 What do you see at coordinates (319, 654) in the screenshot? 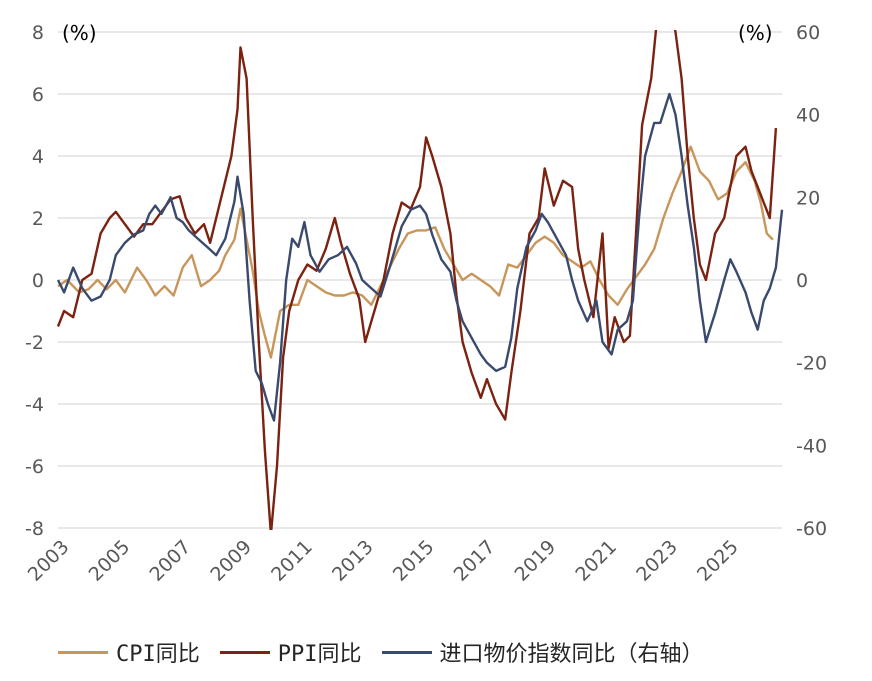
I see `legend-label-ppi: PPI同比` at bounding box center [319, 654].